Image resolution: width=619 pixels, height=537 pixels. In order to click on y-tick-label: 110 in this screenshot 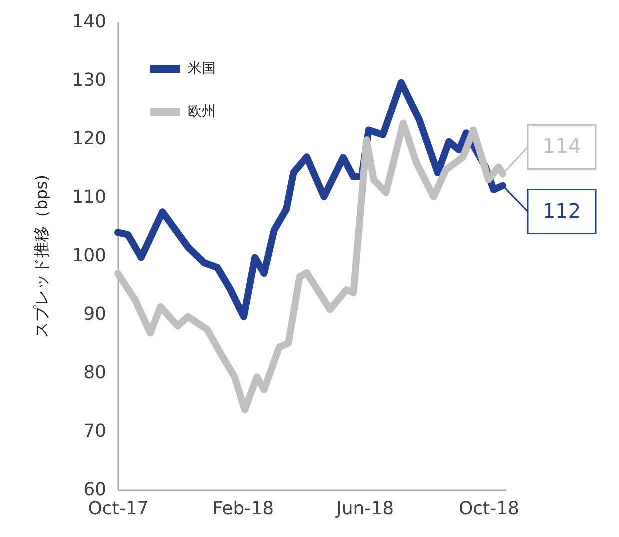, I will do `click(89, 197)`.